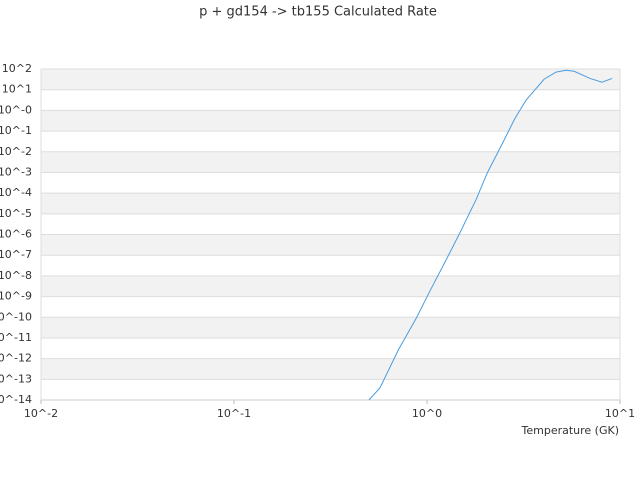  I want to click on y-tick-label: 10^-14, so click(16, 399).